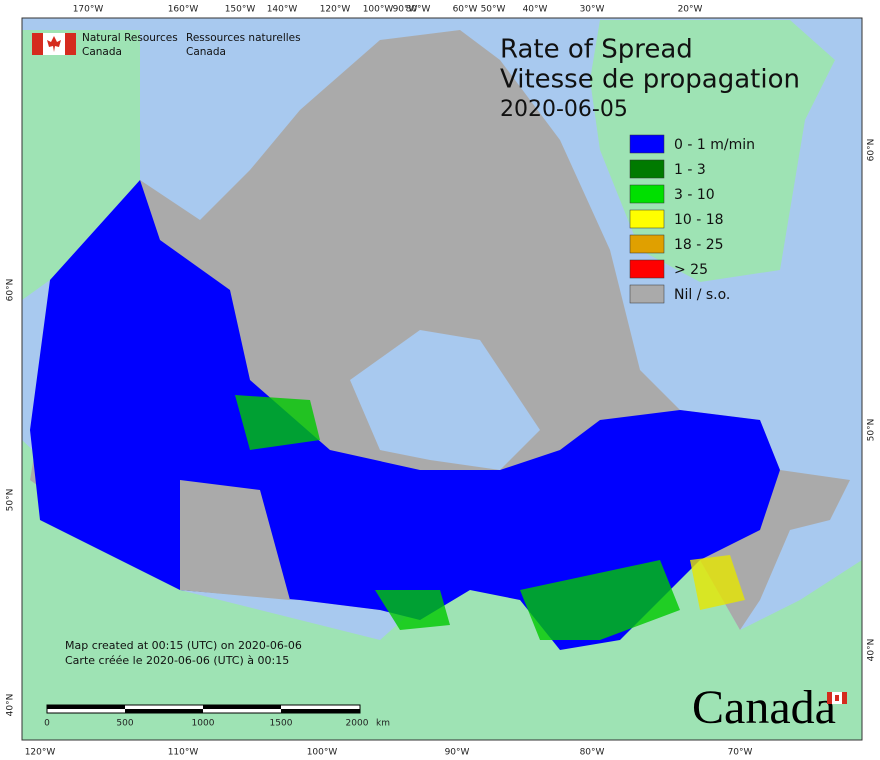  I want to click on org-name-fr: Canada, so click(206, 52).